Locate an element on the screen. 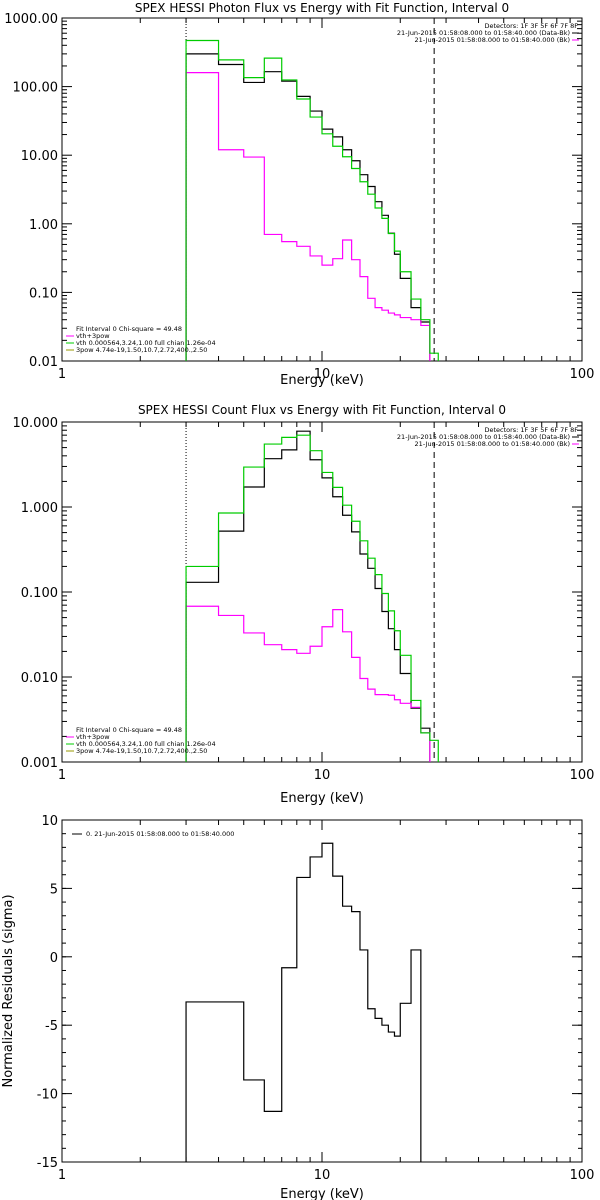 This screenshot has height=1200, width=600. y-tick-label: 0.01 is located at coordinates (43, 362).